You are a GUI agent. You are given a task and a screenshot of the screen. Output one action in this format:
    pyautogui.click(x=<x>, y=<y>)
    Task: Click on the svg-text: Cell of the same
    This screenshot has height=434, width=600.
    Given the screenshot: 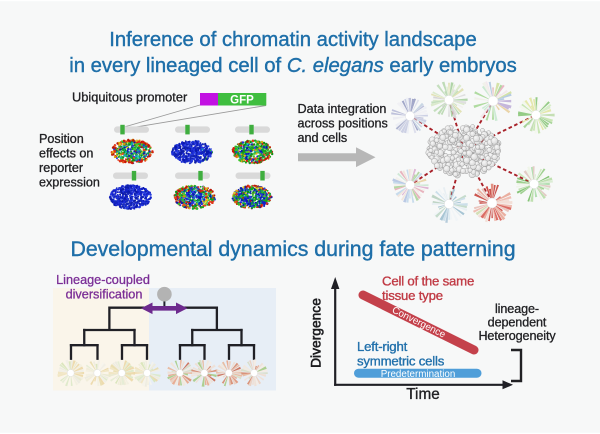 What is the action you would take?
    pyautogui.click(x=428, y=281)
    